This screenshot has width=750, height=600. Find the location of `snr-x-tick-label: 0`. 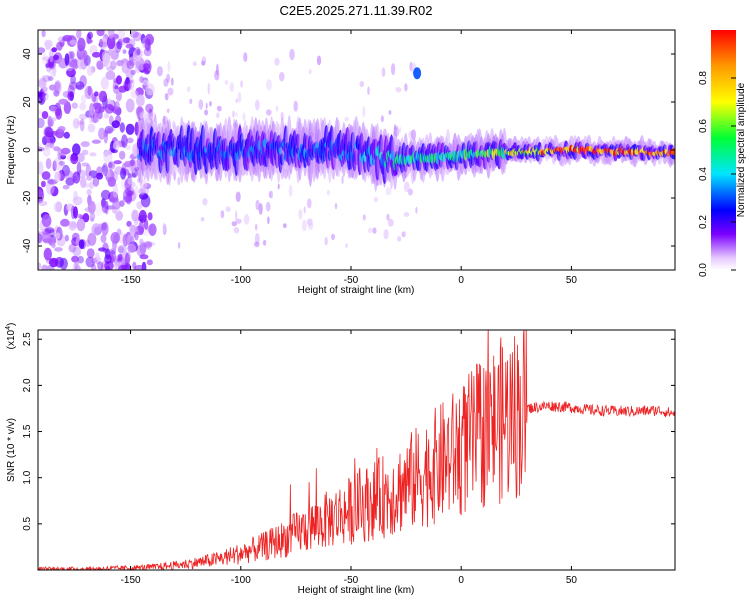

snr-x-tick-label: 0 is located at coordinates (461, 580).